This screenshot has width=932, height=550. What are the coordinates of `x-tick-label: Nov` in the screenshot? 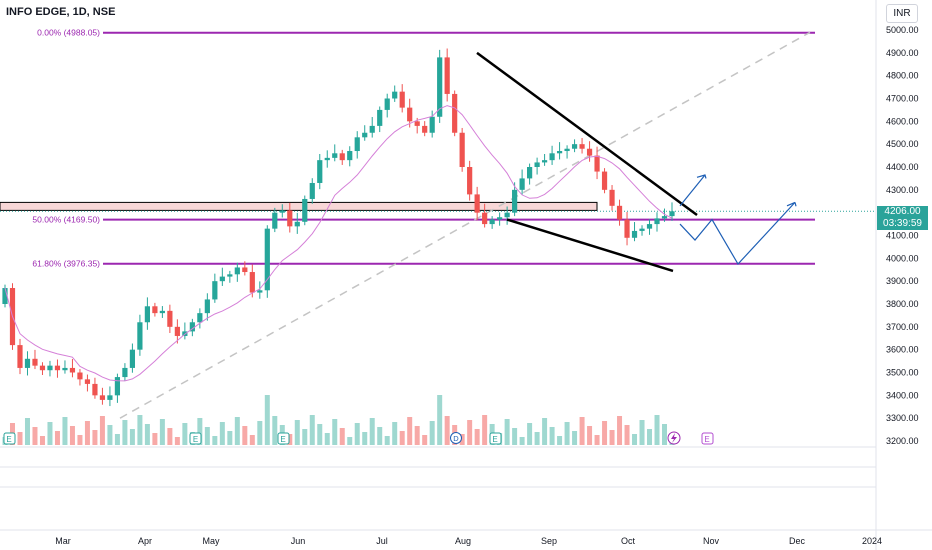 It's located at (711, 541).